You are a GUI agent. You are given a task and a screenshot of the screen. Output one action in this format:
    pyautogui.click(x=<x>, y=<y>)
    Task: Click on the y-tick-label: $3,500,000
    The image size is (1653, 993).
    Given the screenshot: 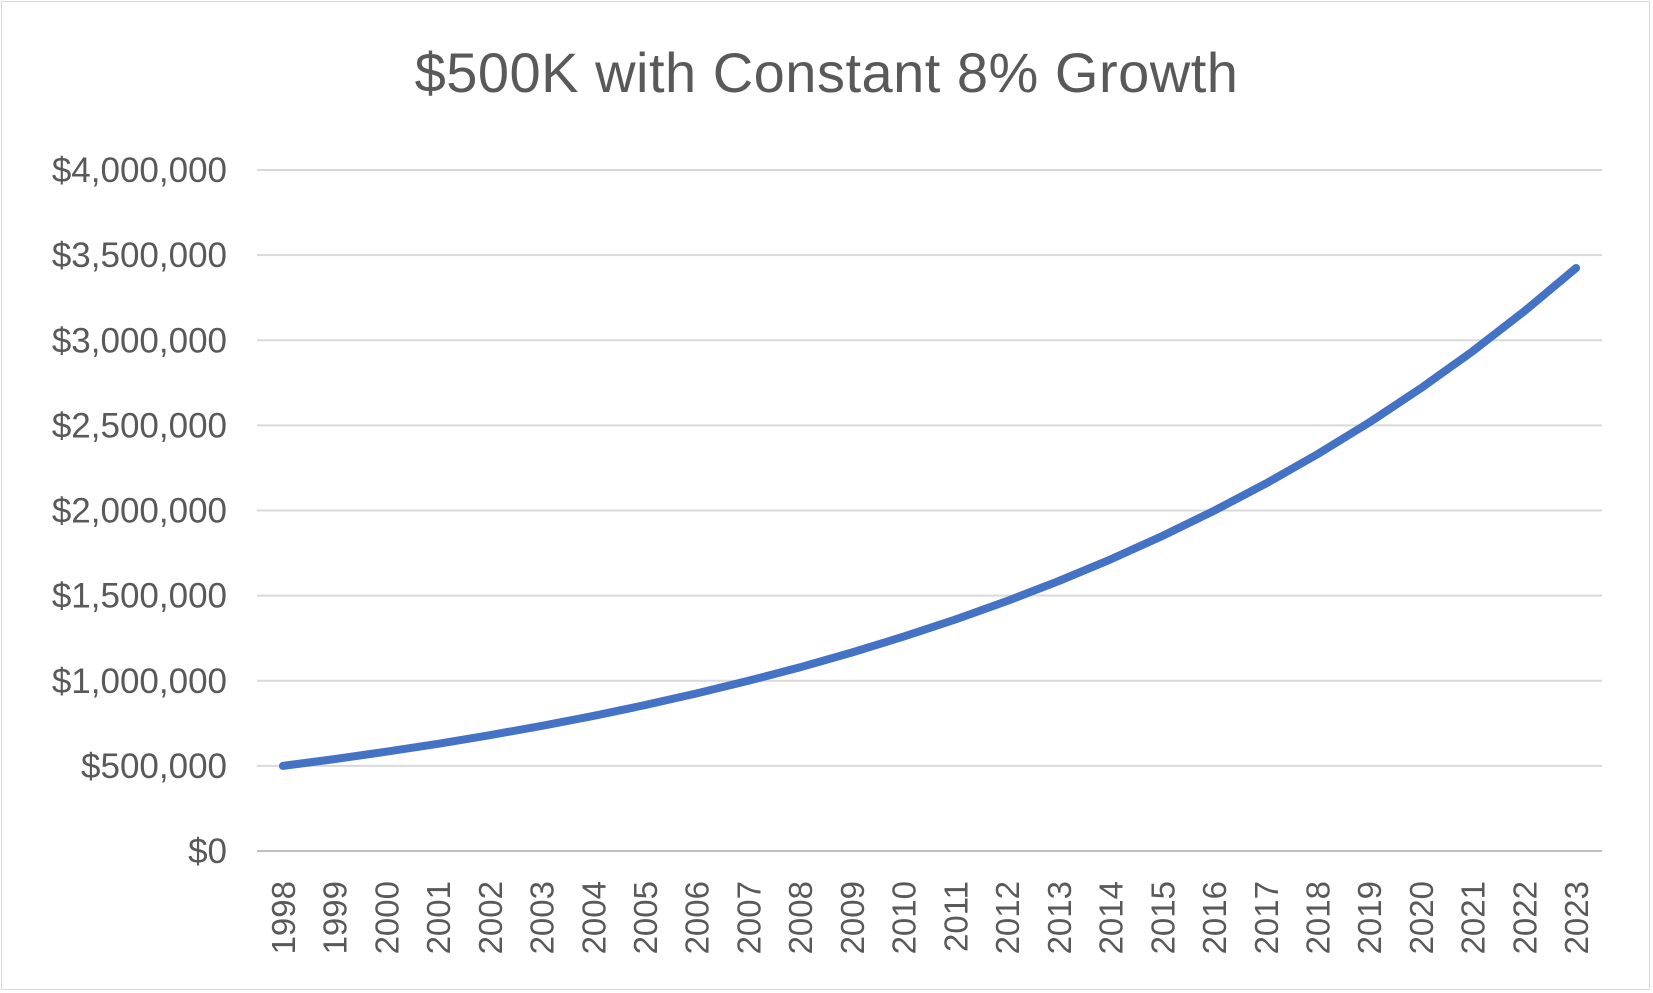 What is the action you would take?
    pyautogui.click(x=139, y=255)
    